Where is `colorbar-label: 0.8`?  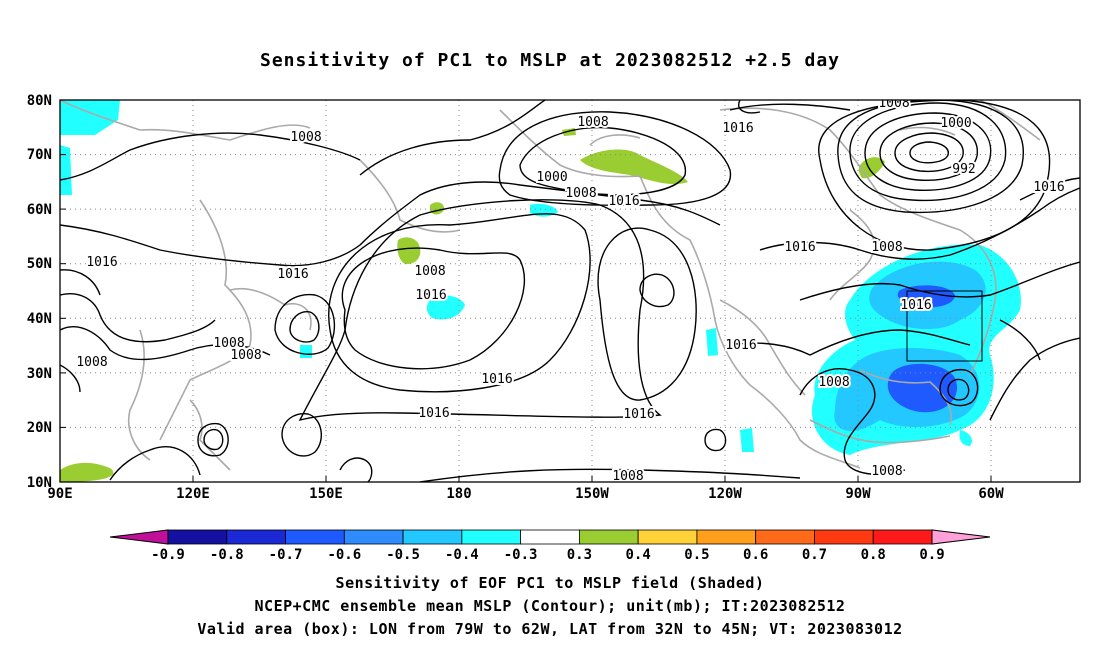 colorbar-label: 0.8 is located at coordinates (873, 555).